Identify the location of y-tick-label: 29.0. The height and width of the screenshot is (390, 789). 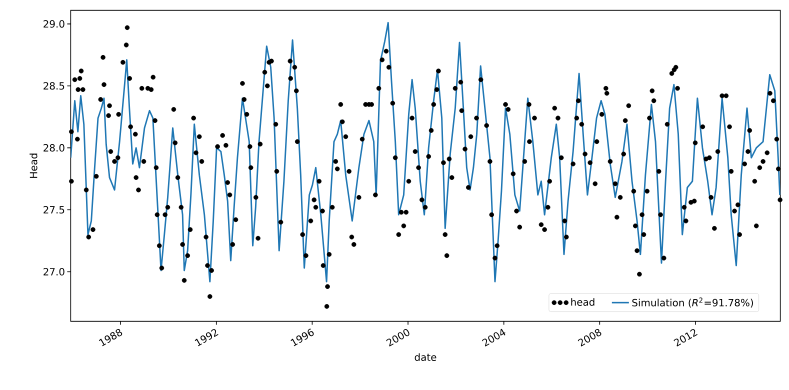
(54, 24).